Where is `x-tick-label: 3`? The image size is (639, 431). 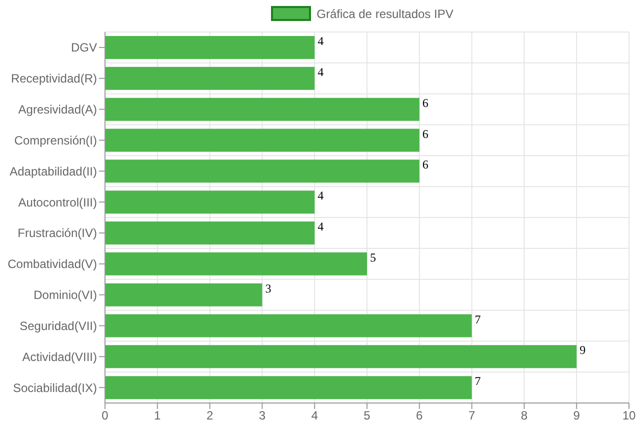 x-tick-label: 3 is located at coordinates (262, 415).